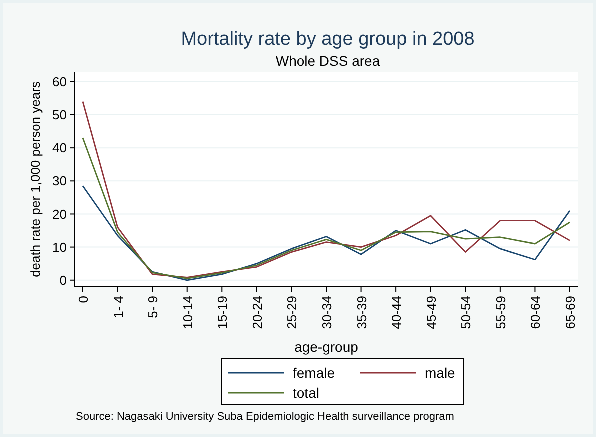 The width and height of the screenshot is (596, 437). I want to click on x-tick-label: 50-54, so click(466, 313).